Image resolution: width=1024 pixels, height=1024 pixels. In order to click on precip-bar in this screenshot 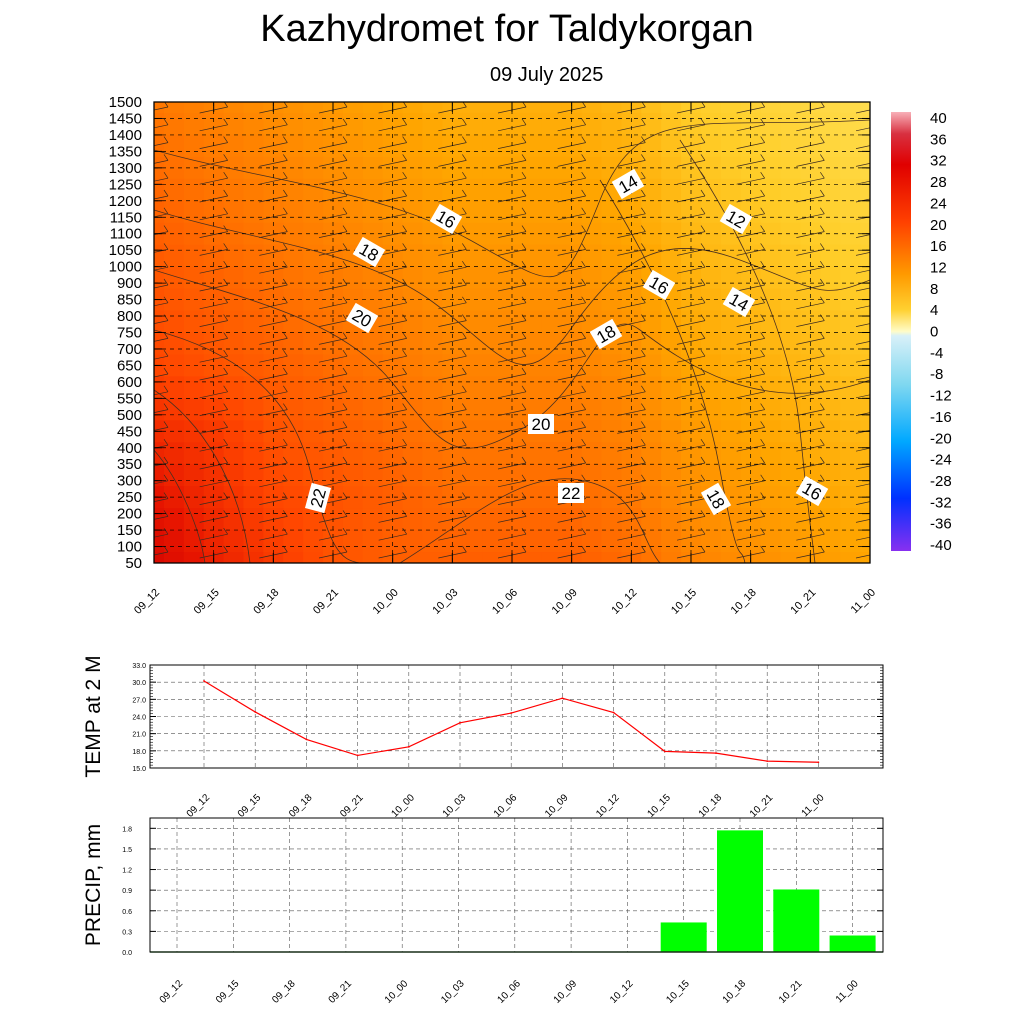, I will do `click(852, 943)`.